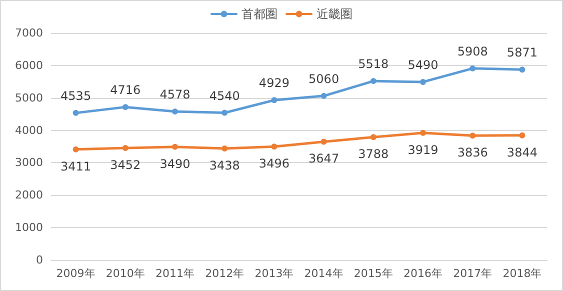 This screenshot has width=563, height=291. I want to click on data-label: 3496, so click(274, 163).